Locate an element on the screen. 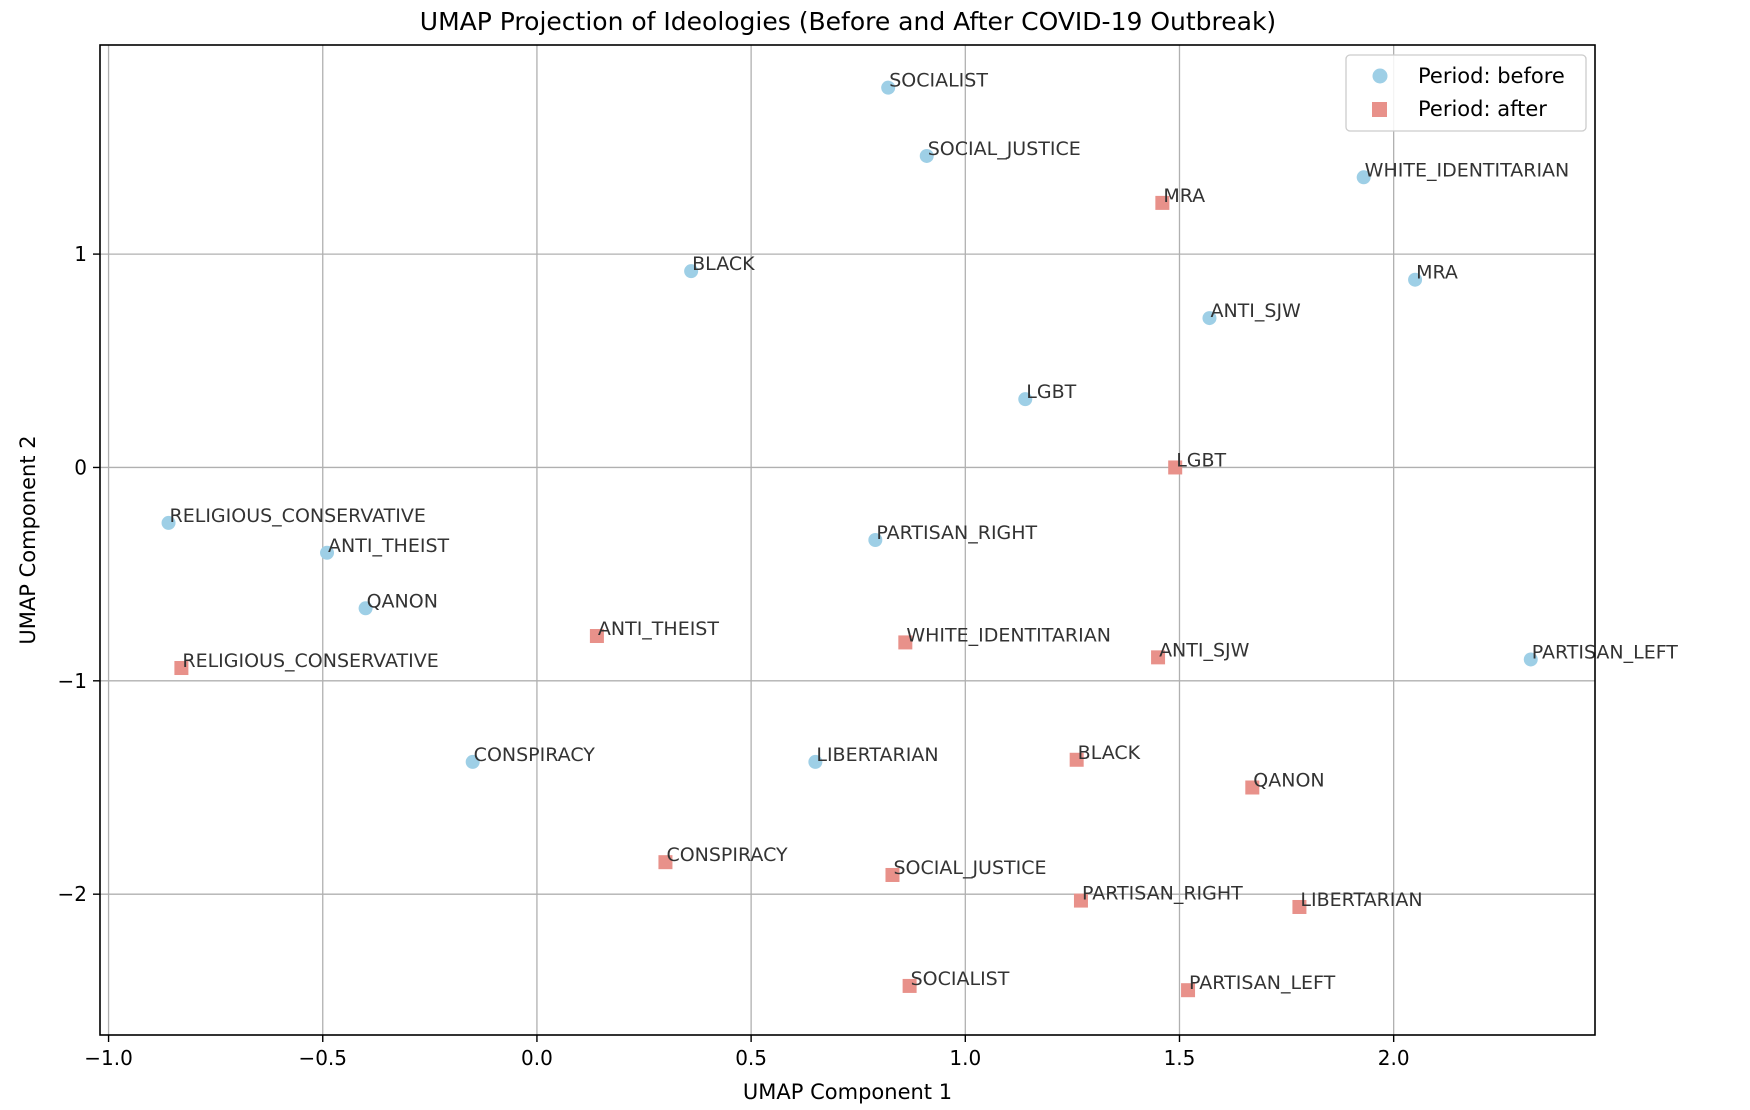 The width and height of the screenshot is (1750, 1110). point-label-before: LGBT is located at coordinates (1051, 392).